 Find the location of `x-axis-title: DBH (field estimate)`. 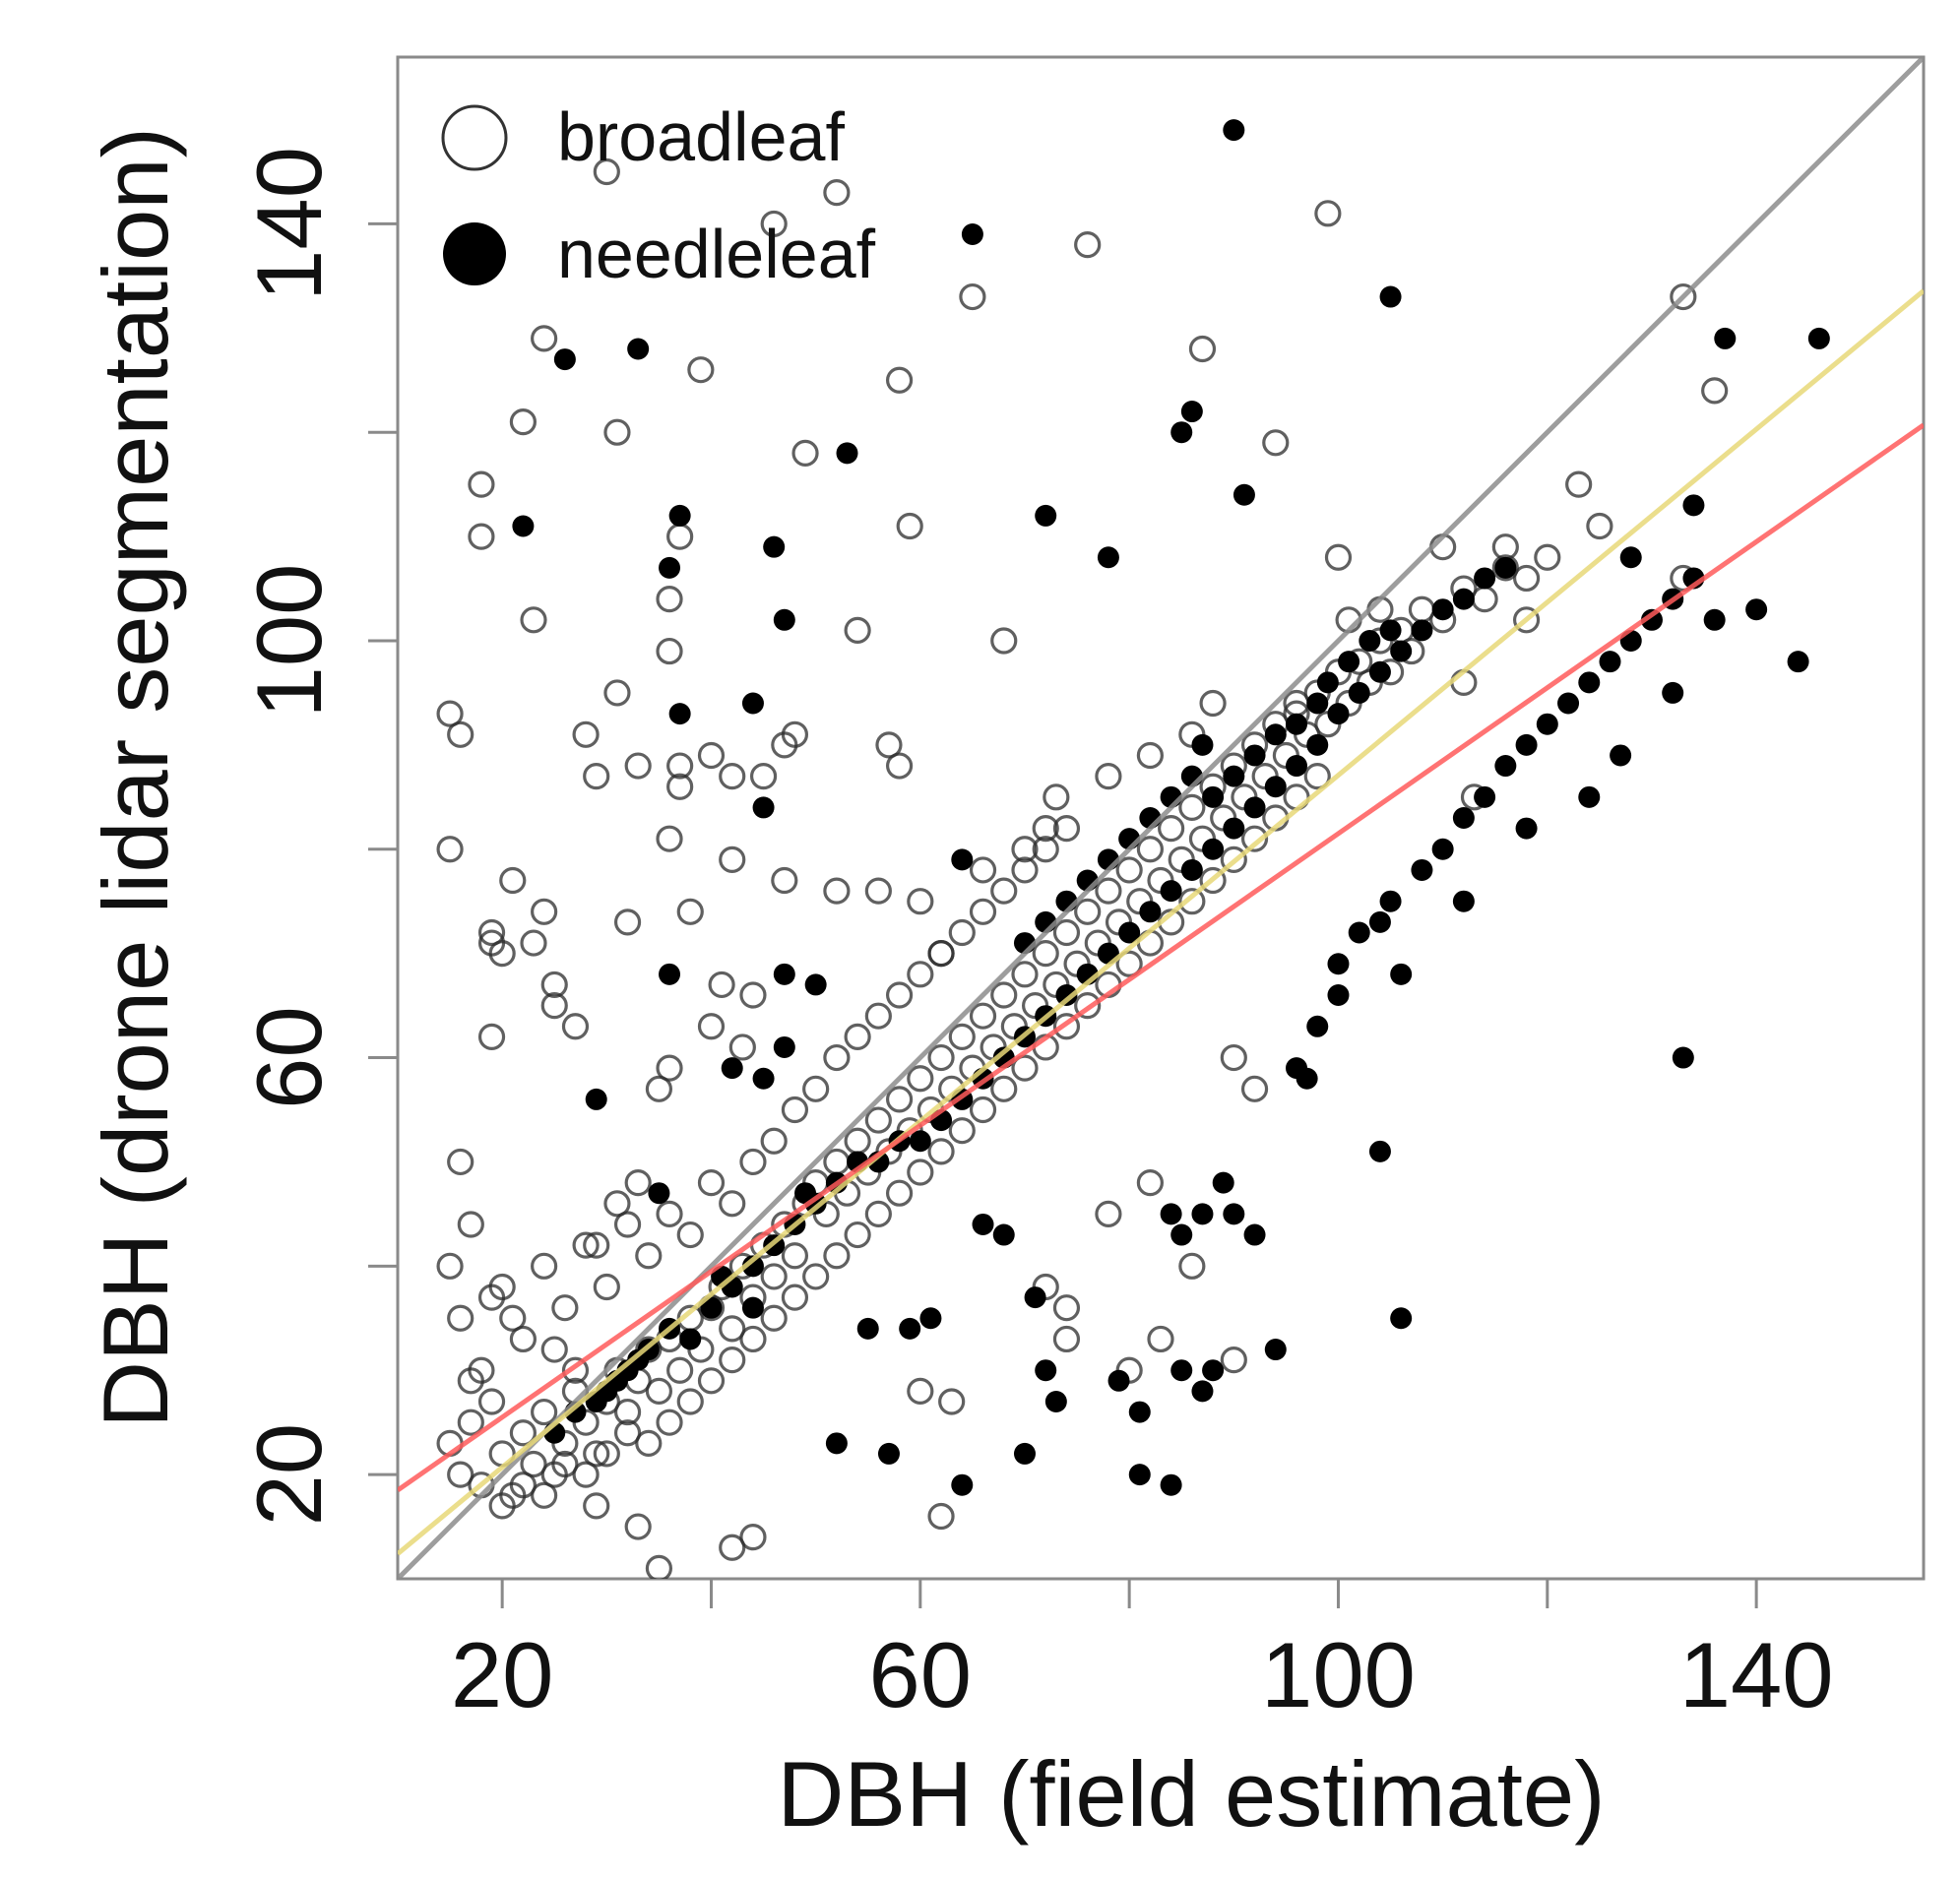

x-axis-title: DBH (field estimate) is located at coordinates (1192, 1794).